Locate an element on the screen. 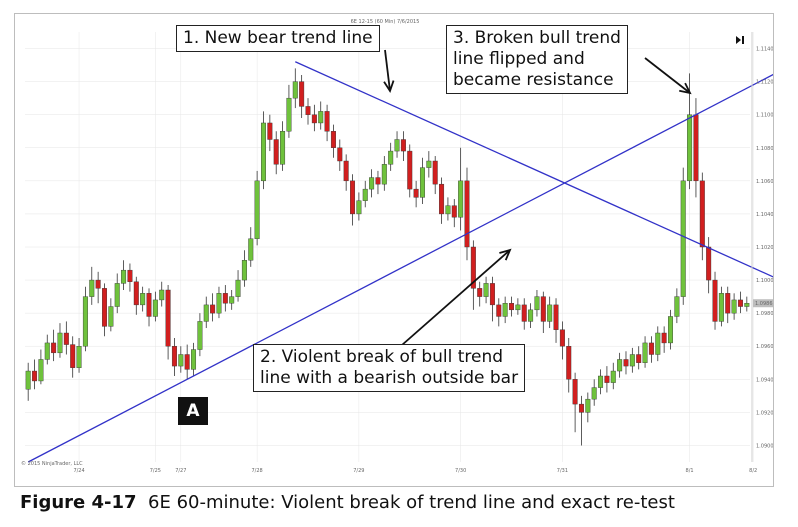 This screenshot has height=527, width=798. y-tick-label: 1.0920 is located at coordinates (764, 413).